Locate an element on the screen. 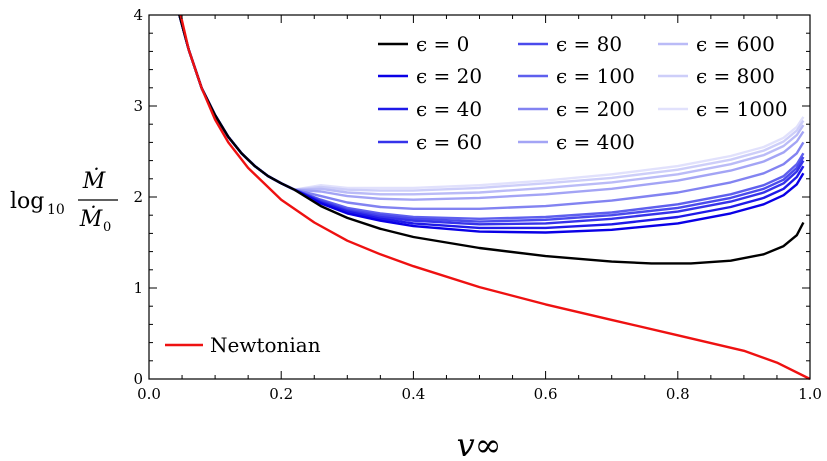 The image size is (827, 461). legend-label: ϵ = 40 is located at coordinates (449, 109).